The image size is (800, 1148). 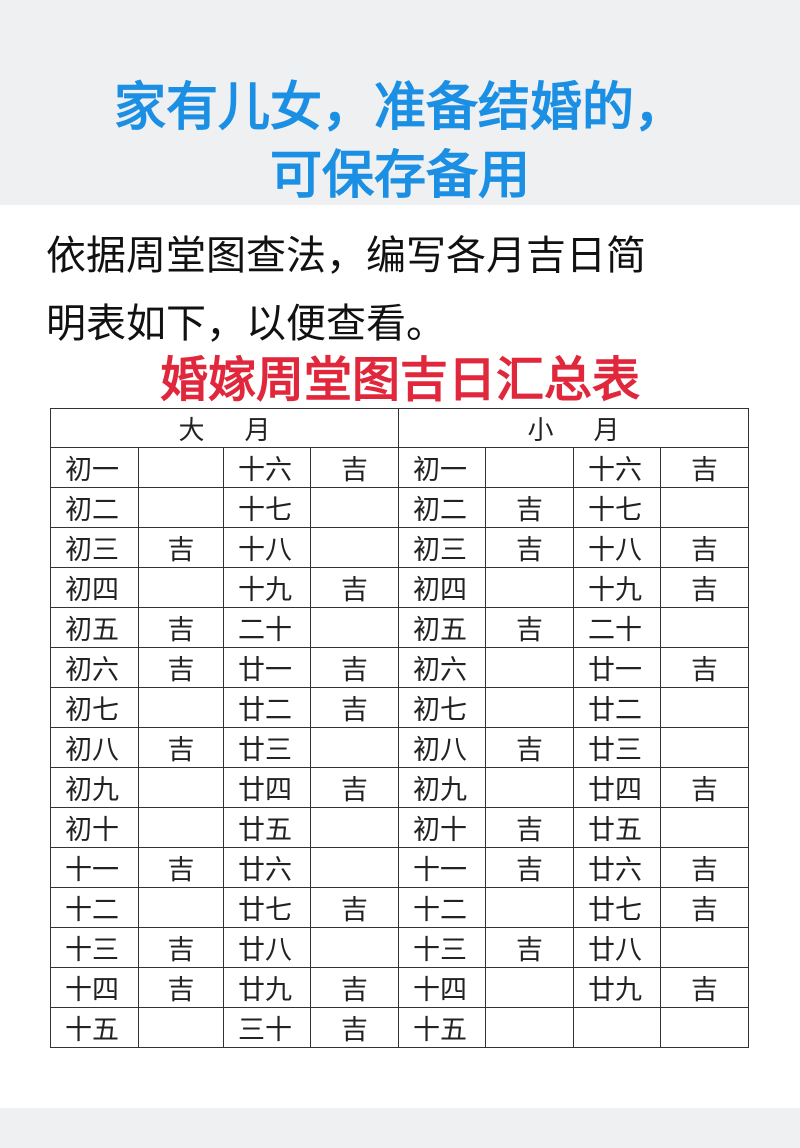 What do you see at coordinates (267, 827) in the screenshot?
I see `day-cell: 廿五` at bounding box center [267, 827].